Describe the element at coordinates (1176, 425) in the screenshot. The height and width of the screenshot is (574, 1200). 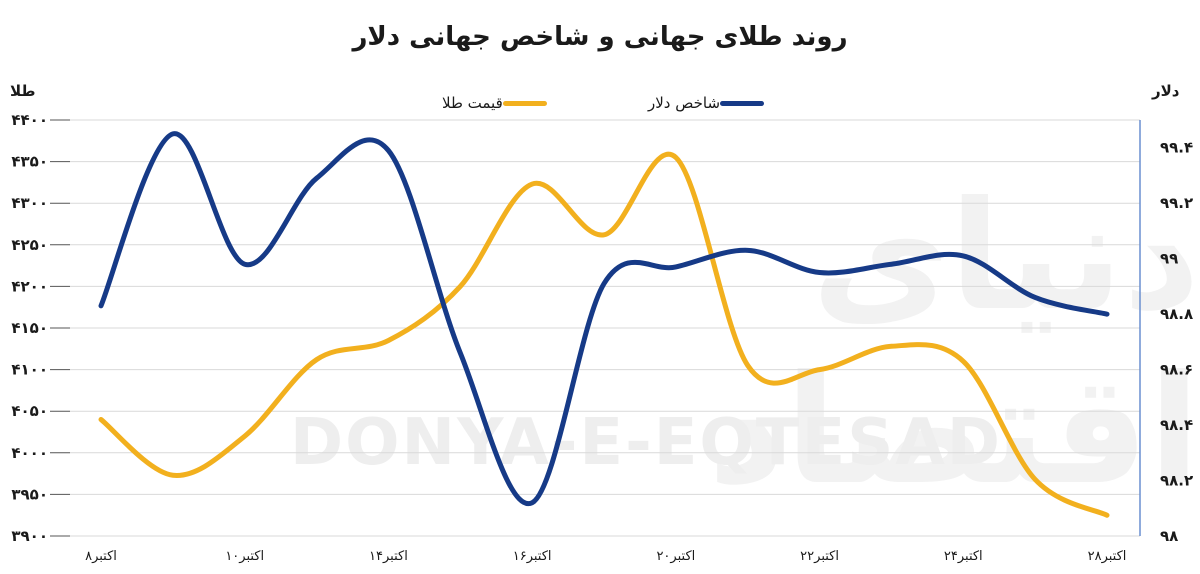
I see `right-tick-label: ۹۸.۴` at that location.